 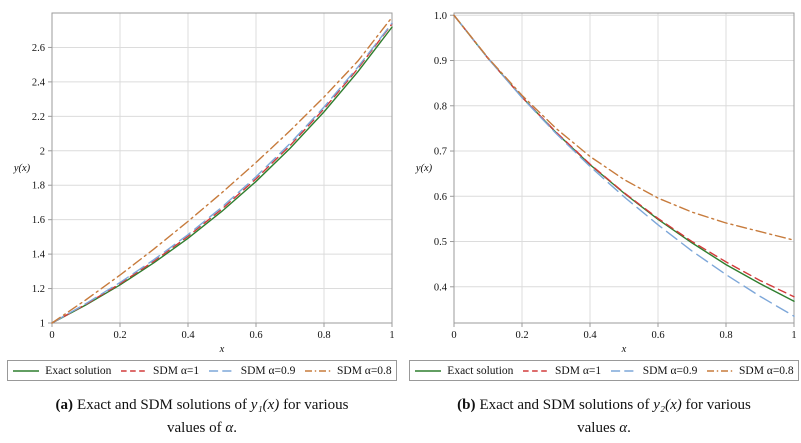 I want to click on caption-b-line2: values α., so click(x=604, y=428).